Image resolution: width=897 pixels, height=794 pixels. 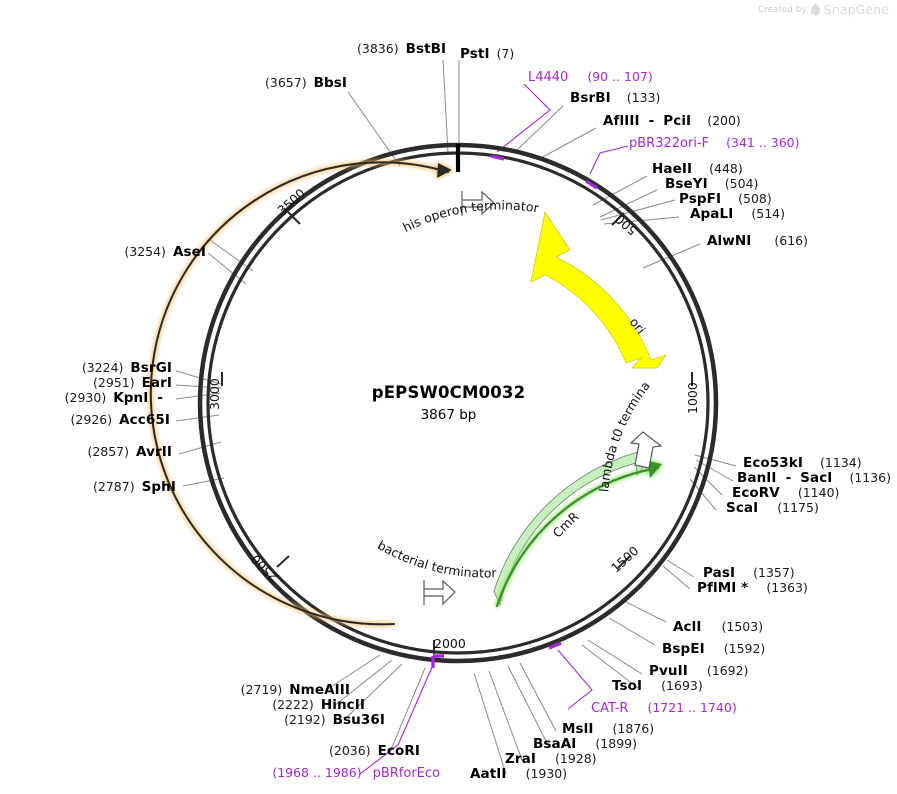 What do you see at coordinates (677, 121) in the screenshot?
I see `enzyme-alias: PciI` at bounding box center [677, 121].